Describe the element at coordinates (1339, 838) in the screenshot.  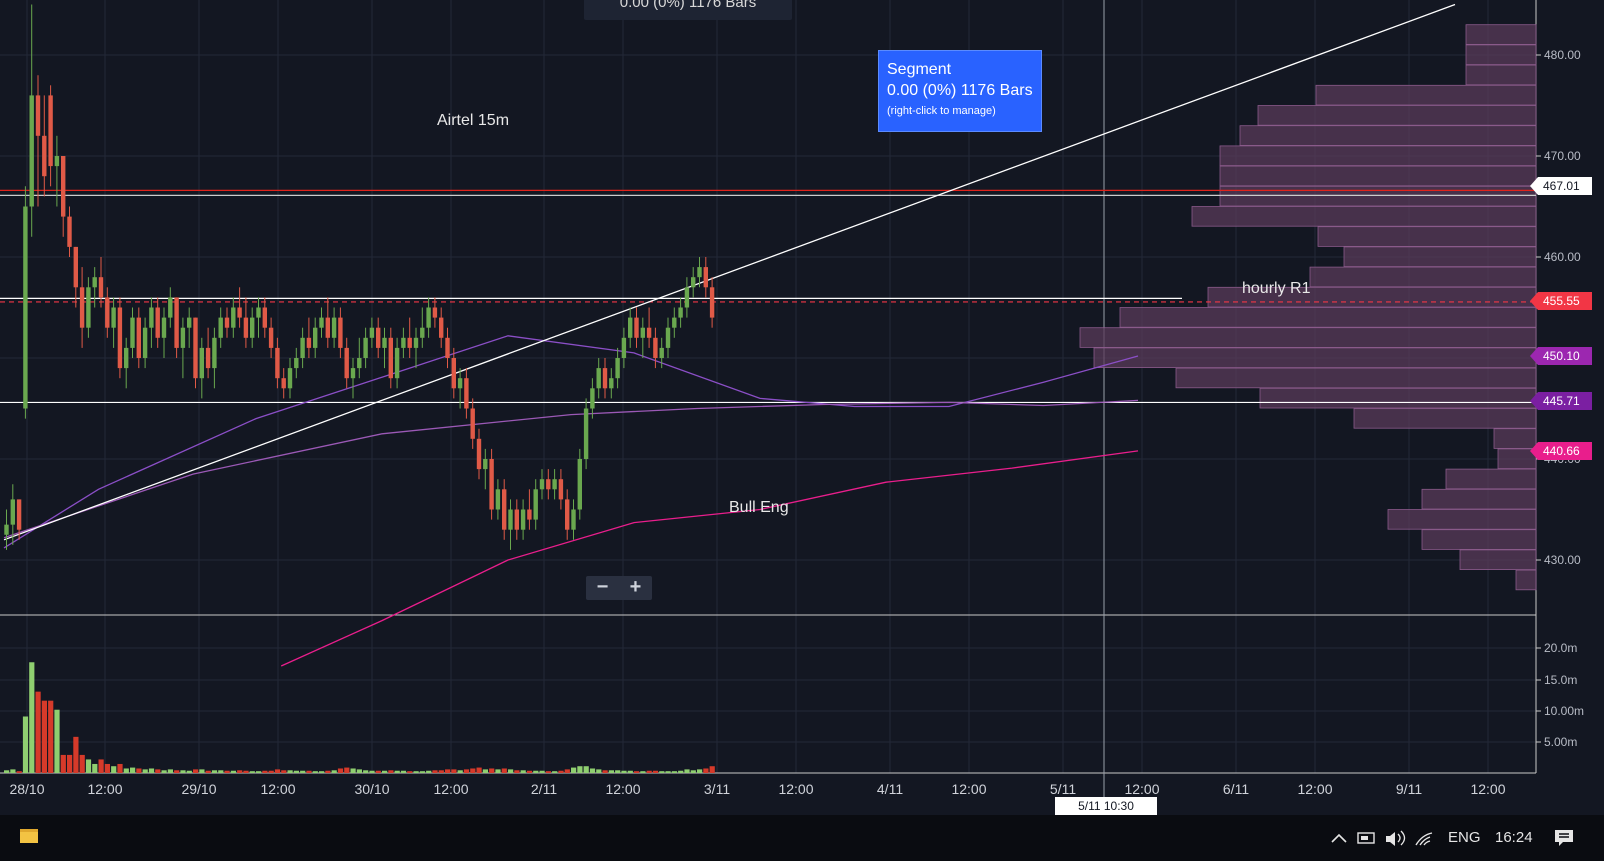
I see `chevron-up-icon` at that location.